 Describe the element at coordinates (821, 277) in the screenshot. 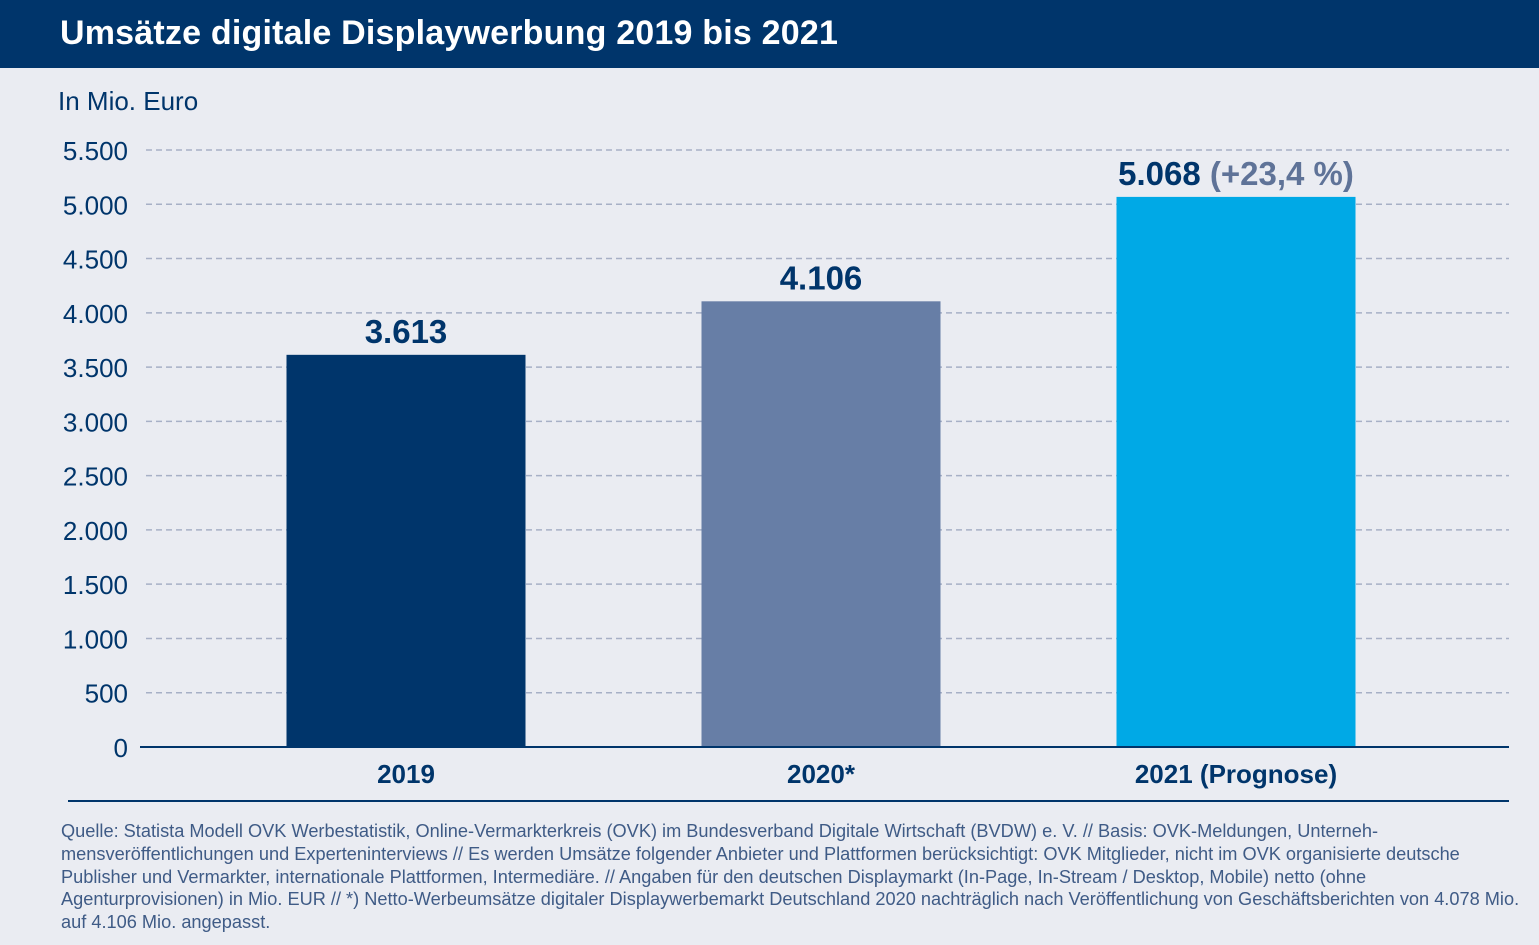

I see `data-label: 4.106` at that location.